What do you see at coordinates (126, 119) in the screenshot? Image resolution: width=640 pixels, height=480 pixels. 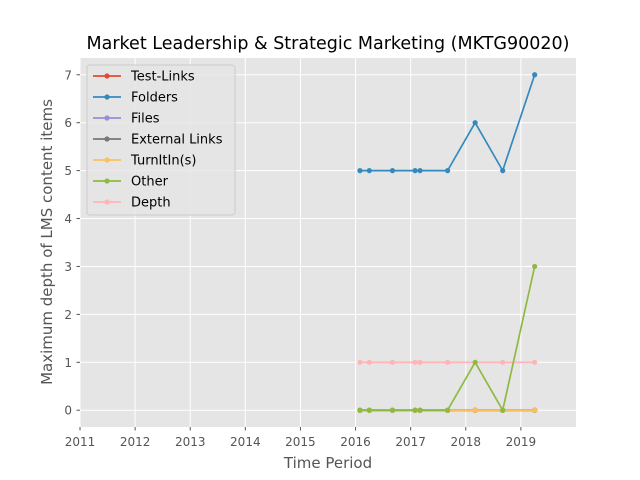 I see `legend-entry-files: Files` at bounding box center [126, 119].